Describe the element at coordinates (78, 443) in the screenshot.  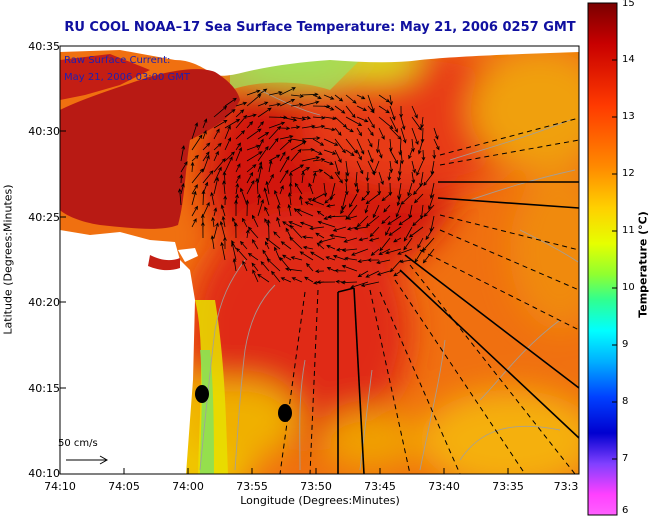
I see `scale-label: 50 cm/s` at that location.